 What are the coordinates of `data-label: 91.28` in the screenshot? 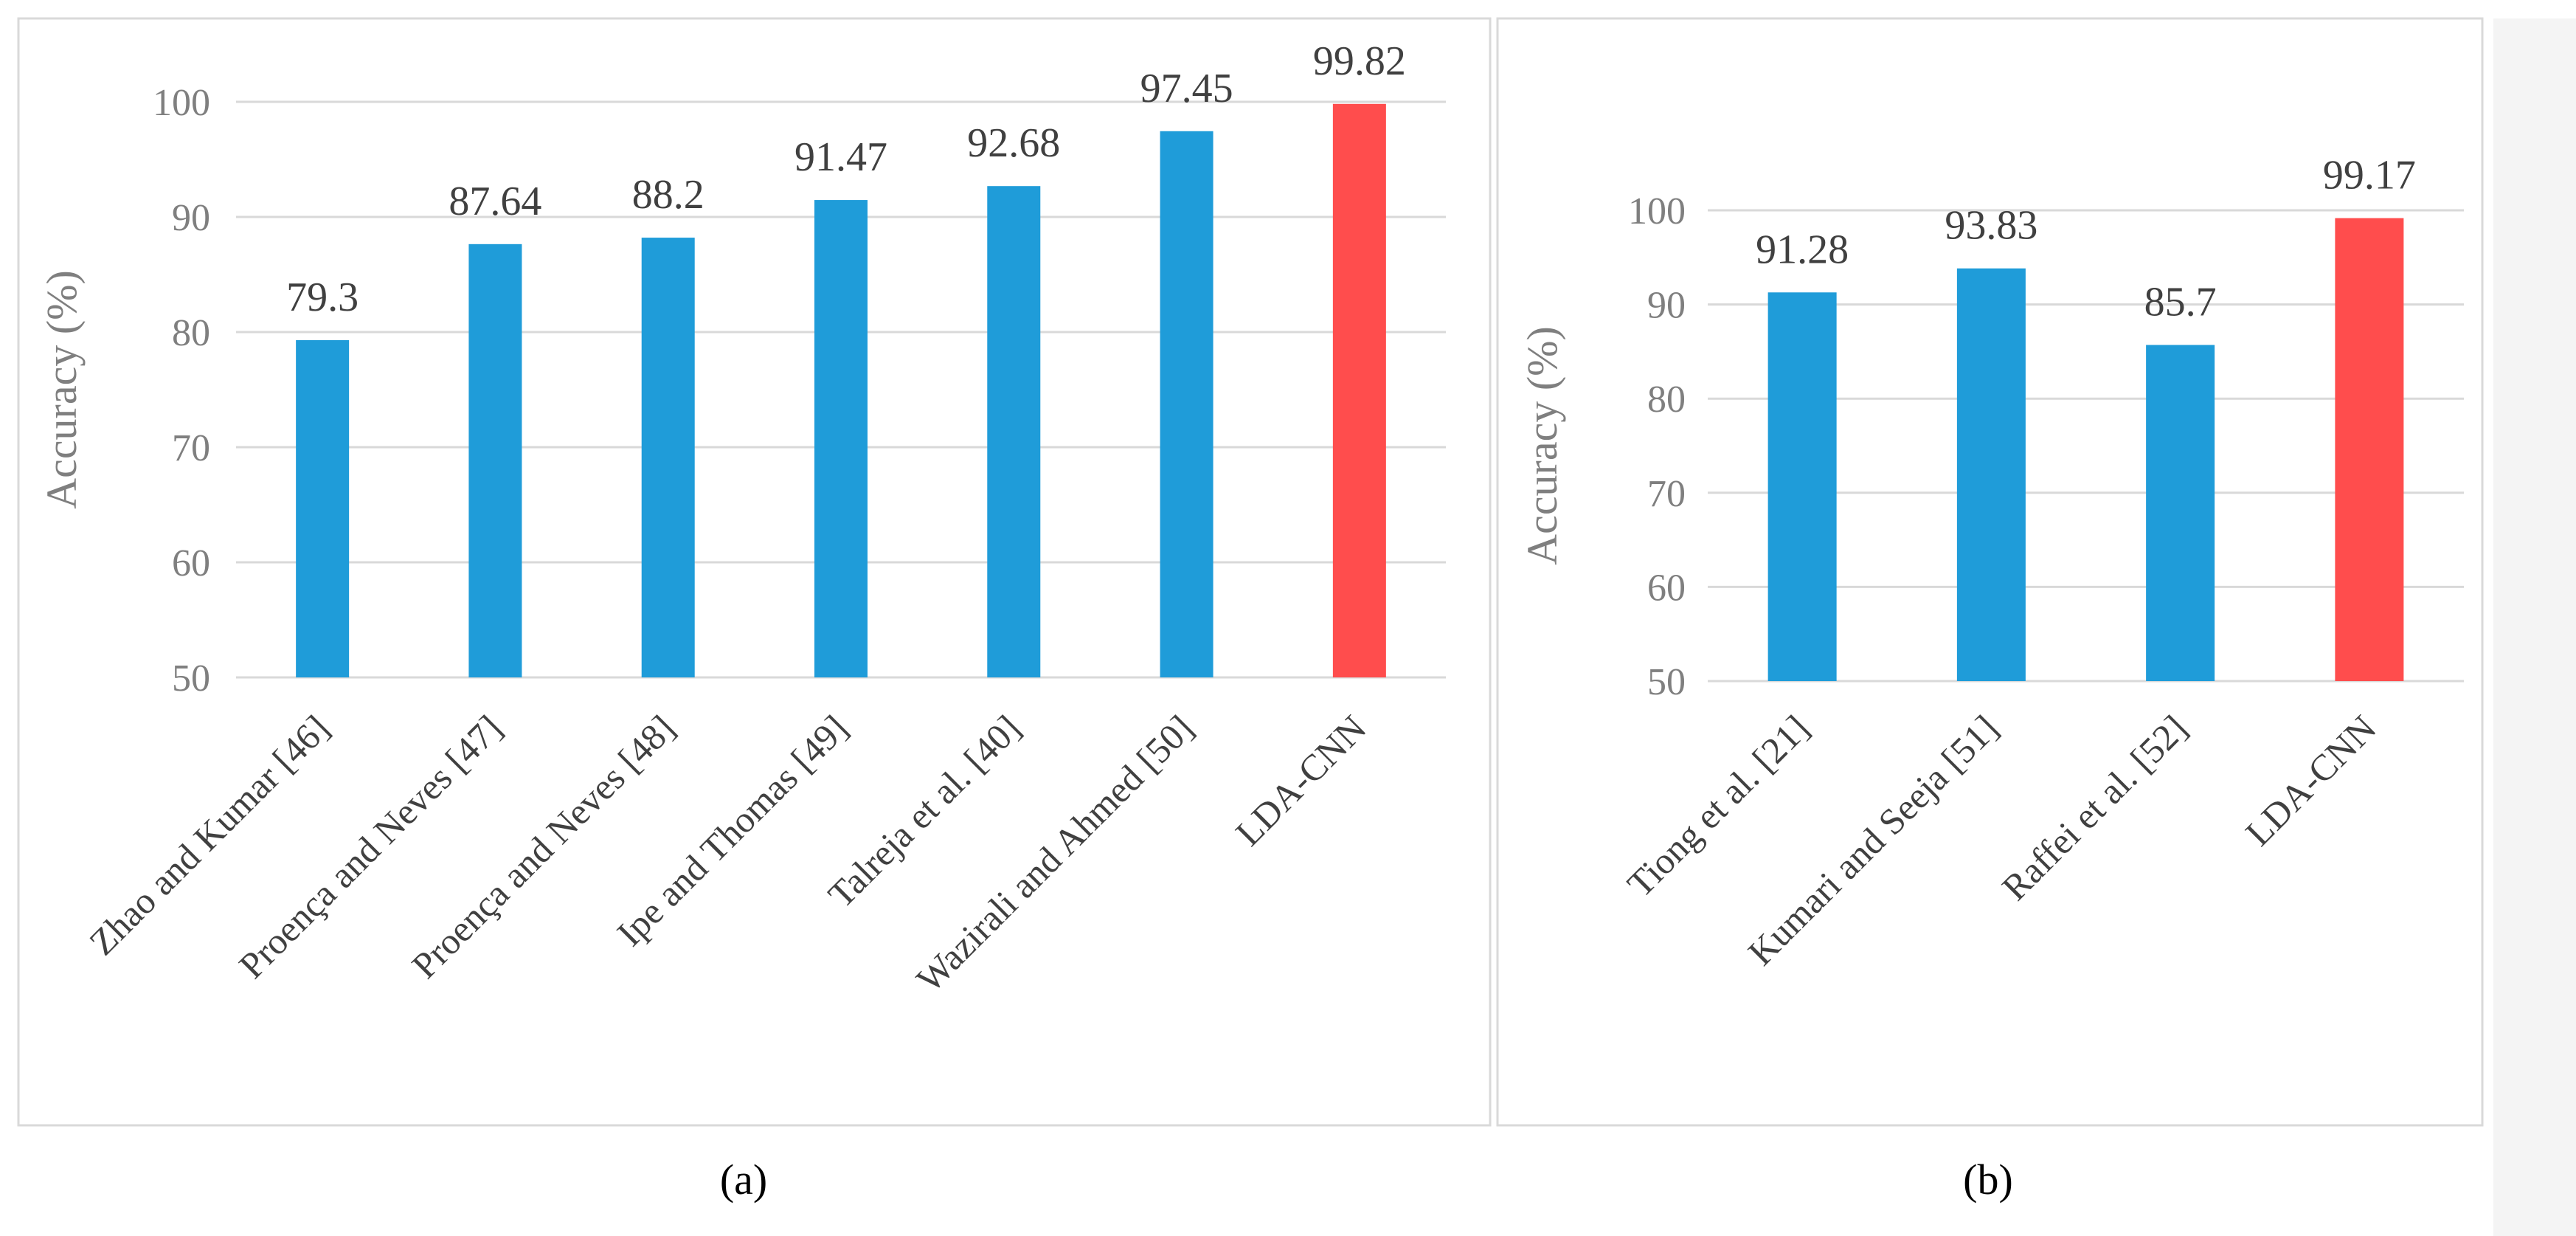 It's located at (1803, 250).